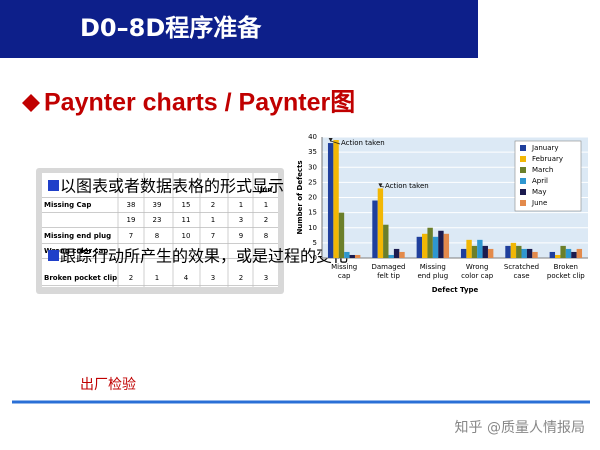 This screenshot has width=600, height=450. Describe the element at coordinates (266, 190) in the screenshot. I see `table-header: Jun` at that location.